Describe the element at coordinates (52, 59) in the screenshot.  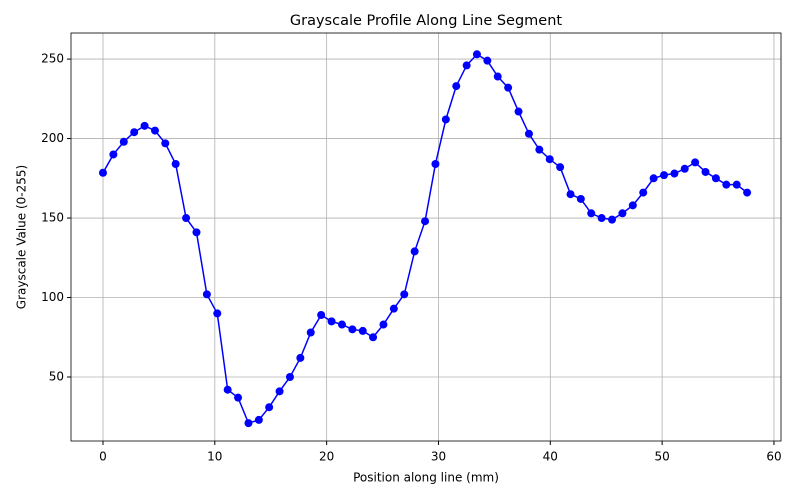
I see `y-tick-label: 250` at that location.